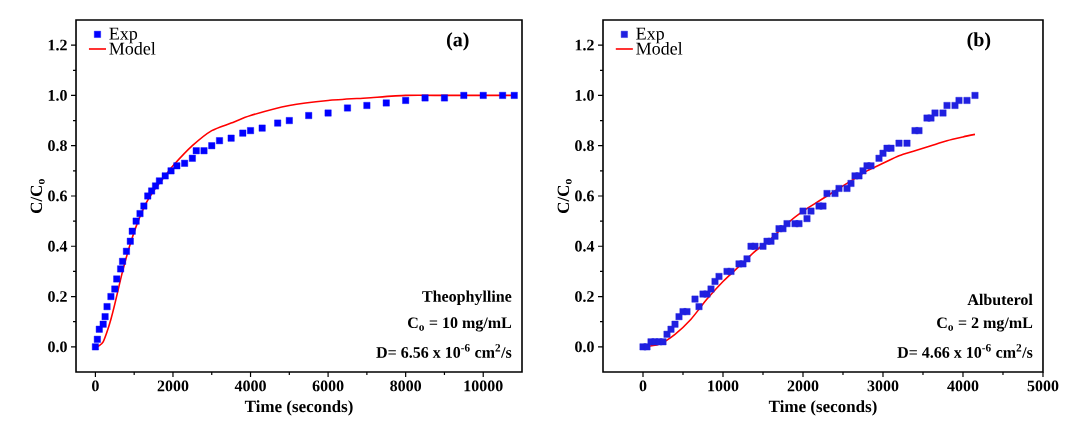 The width and height of the screenshot is (1072, 434). What do you see at coordinates (723, 386) in the screenshot?
I see `x-tick-label: 1000` at bounding box center [723, 386].